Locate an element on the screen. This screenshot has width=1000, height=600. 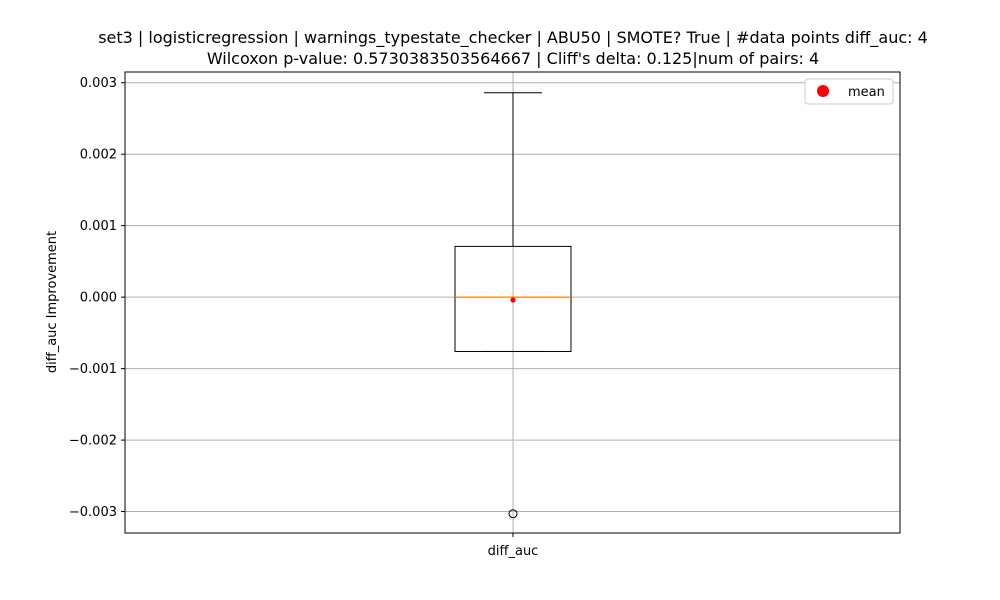
mean-point is located at coordinates (513, 300).